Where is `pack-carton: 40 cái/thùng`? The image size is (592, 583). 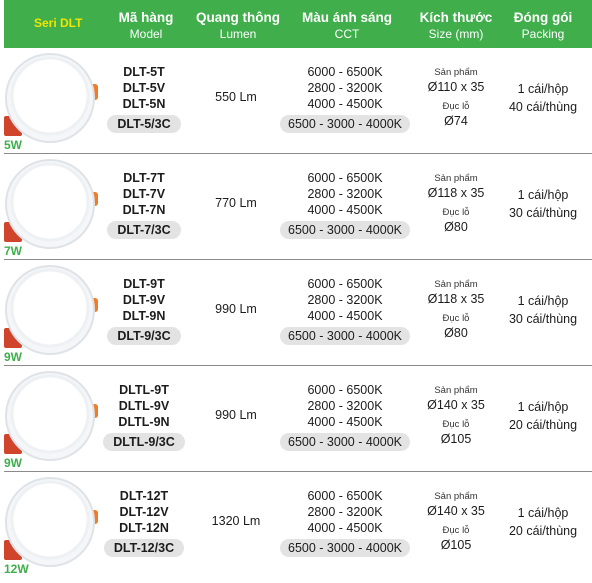
pack-carton: 40 cái/thùng is located at coordinates (543, 107).